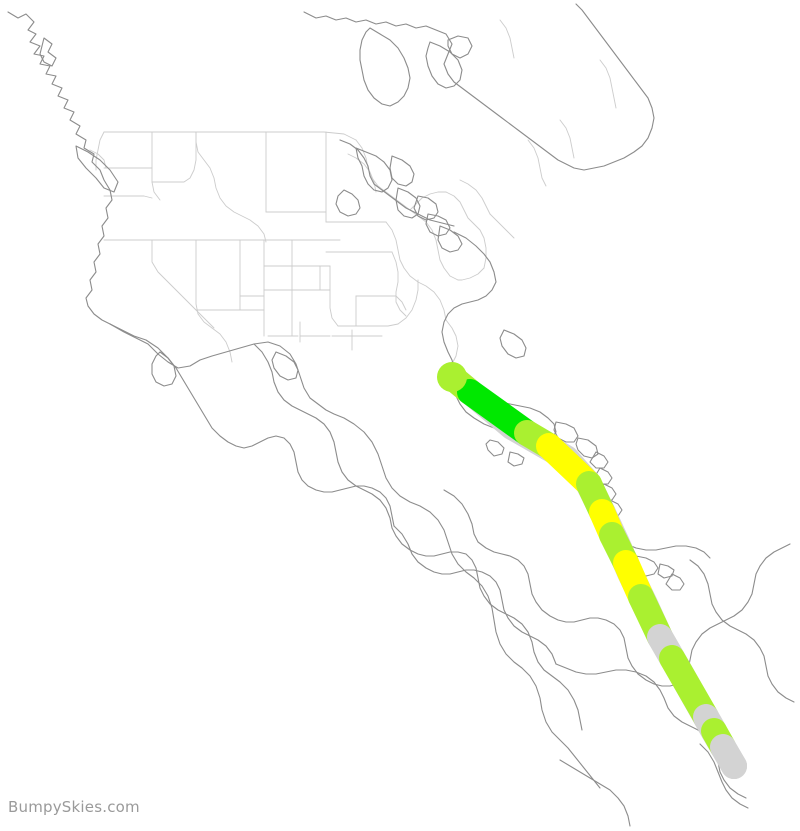 The image size is (800, 831). I want to click on origin-marker, so click(452, 377).